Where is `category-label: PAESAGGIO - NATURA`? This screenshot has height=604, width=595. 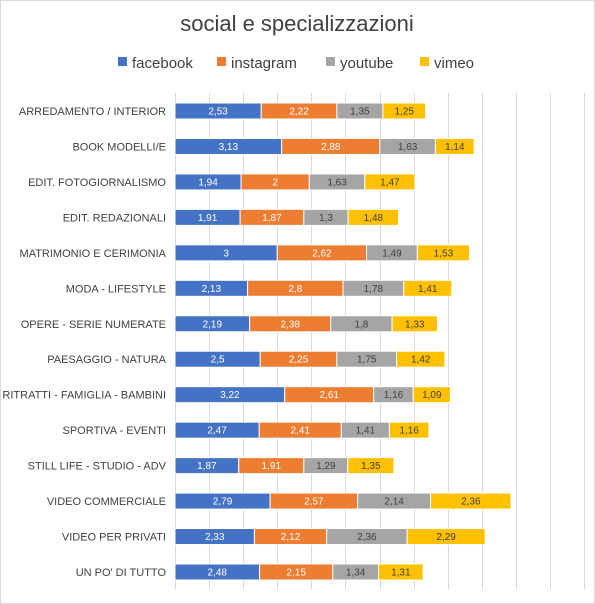
category-label: PAESAGGIO - NATURA is located at coordinates (106, 360).